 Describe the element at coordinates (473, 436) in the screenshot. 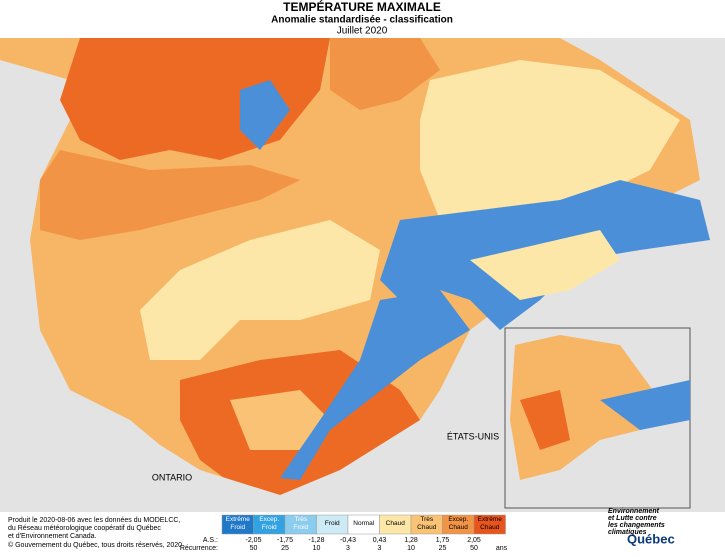

I see `usa-label: ÉTATS-UNIS` at that location.